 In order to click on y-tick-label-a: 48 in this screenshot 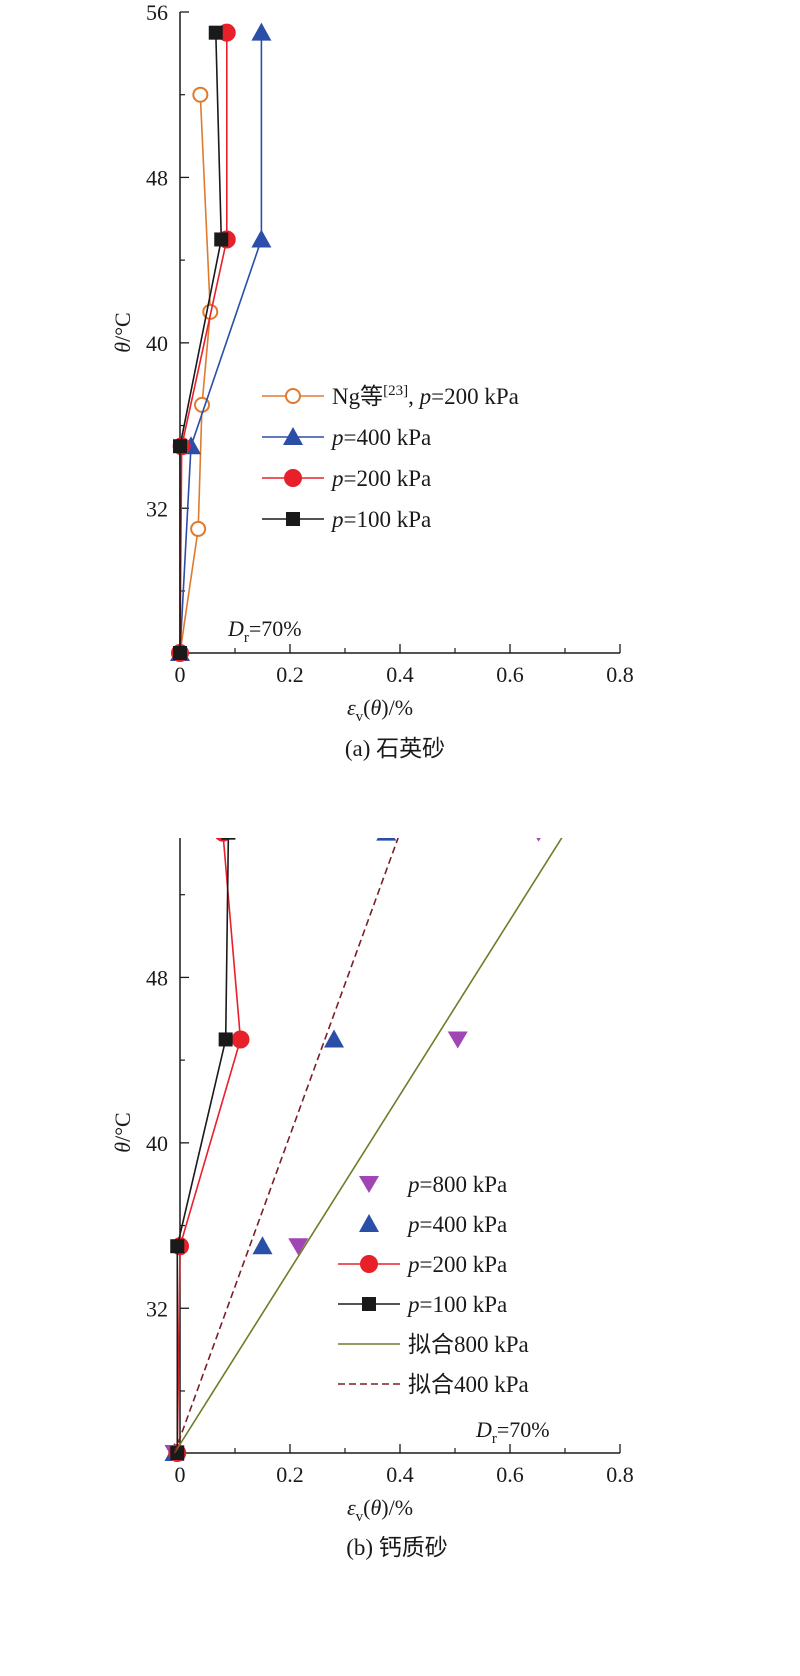, I will do `click(157, 177)`.